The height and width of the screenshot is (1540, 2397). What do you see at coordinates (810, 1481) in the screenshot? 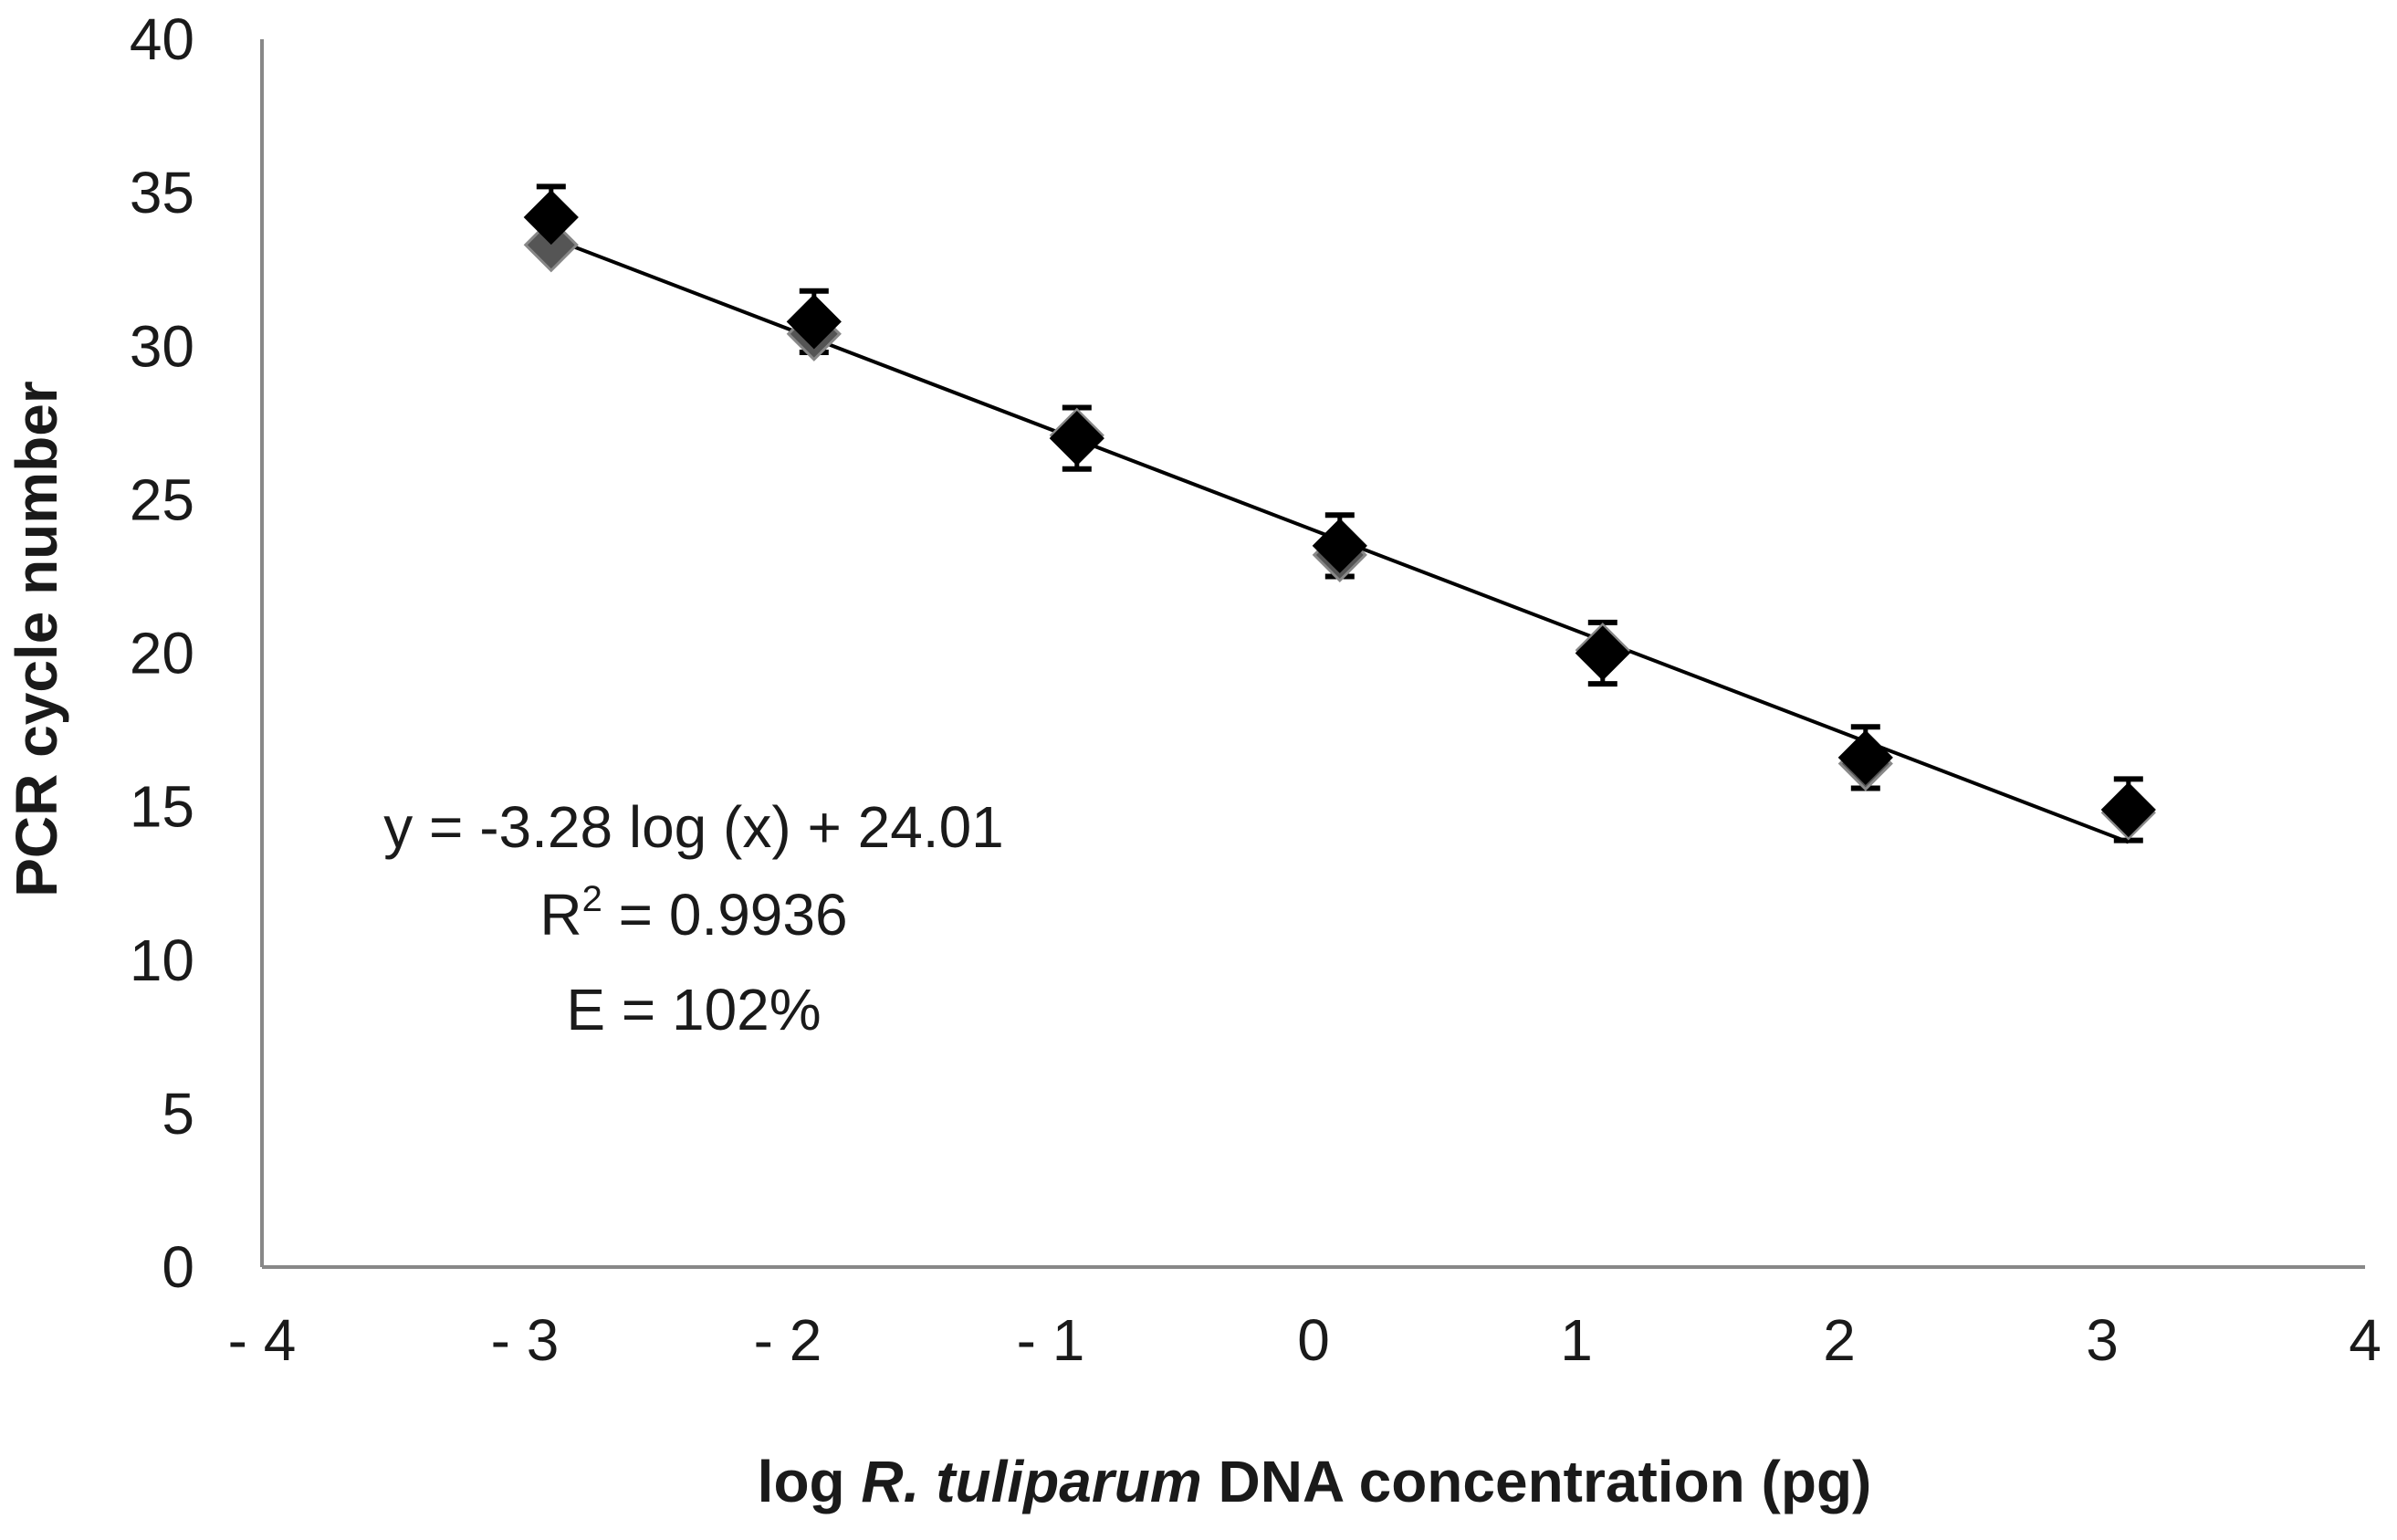
I see `x-axis-title-part: log` at bounding box center [810, 1481].